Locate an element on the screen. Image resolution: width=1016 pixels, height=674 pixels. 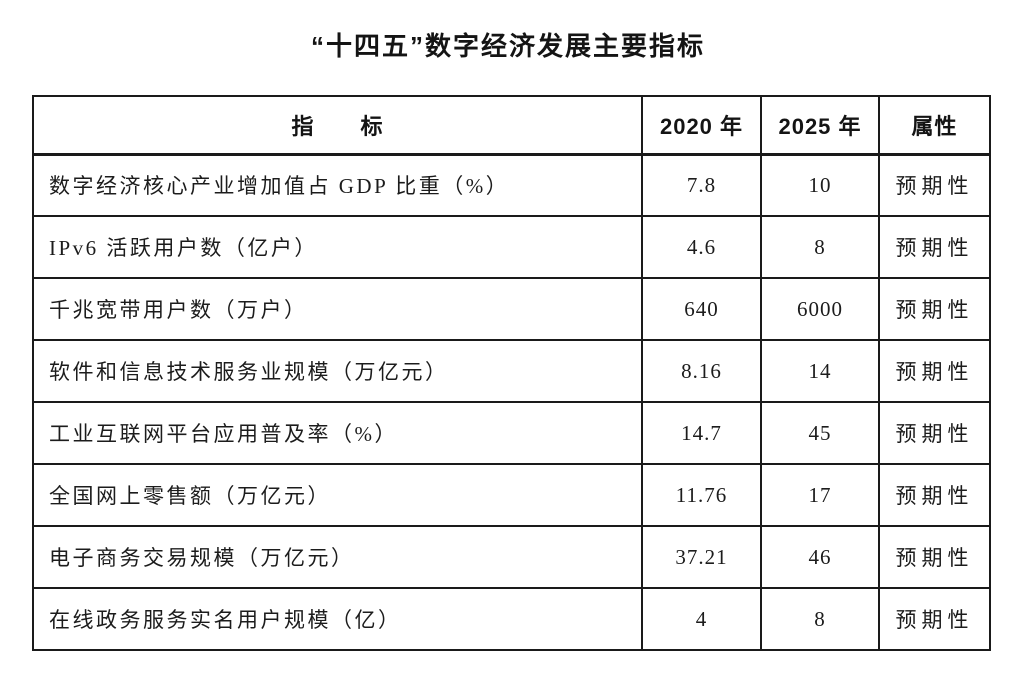
table-row: 千兆宽带用户数（万户） 640 6000 预期性 is located at coordinates (511, 309).